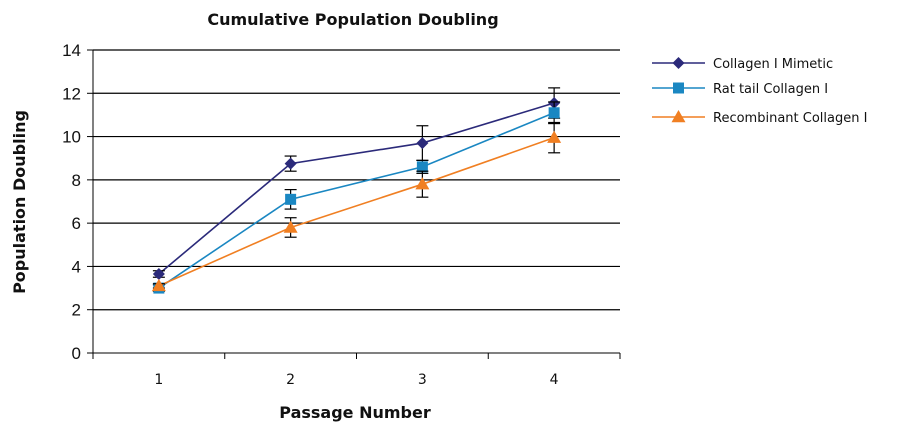  What do you see at coordinates (76, 353) in the screenshot?
I see `y-tick-label: 0` at bounding box center [76, 353].